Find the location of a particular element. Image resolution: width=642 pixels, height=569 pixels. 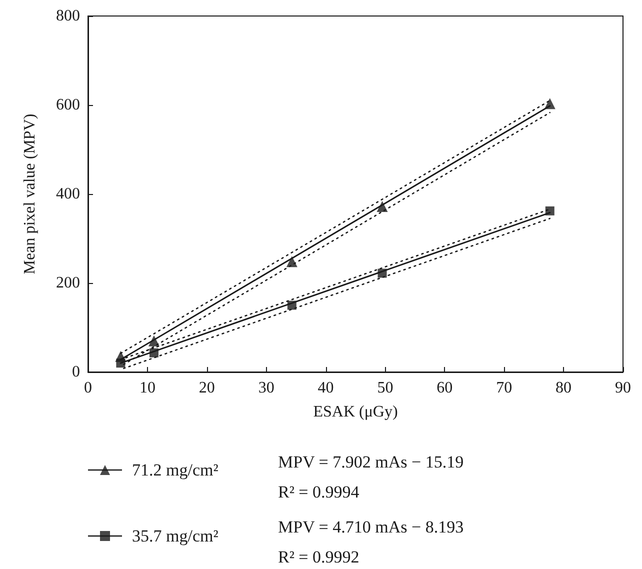

x-axis-title: ESAK (μGy) is located at coordinates (355, 412).